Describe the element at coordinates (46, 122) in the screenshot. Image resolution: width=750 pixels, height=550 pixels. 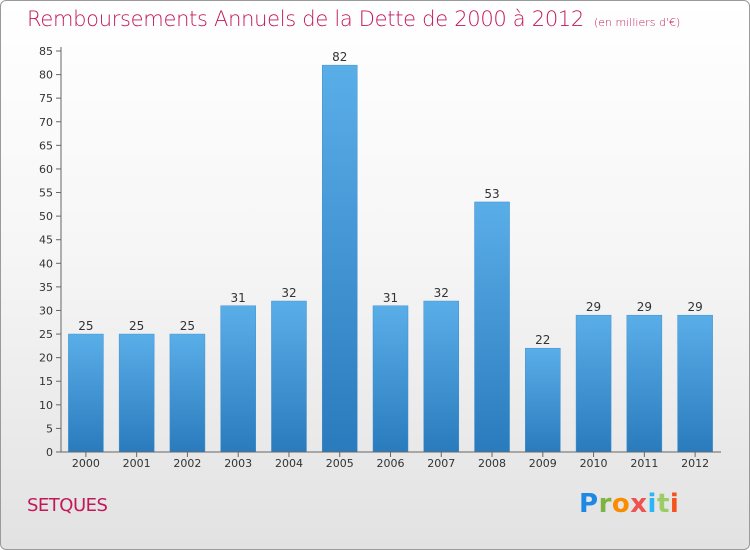
I see `y-tick-label: 70` at that location.